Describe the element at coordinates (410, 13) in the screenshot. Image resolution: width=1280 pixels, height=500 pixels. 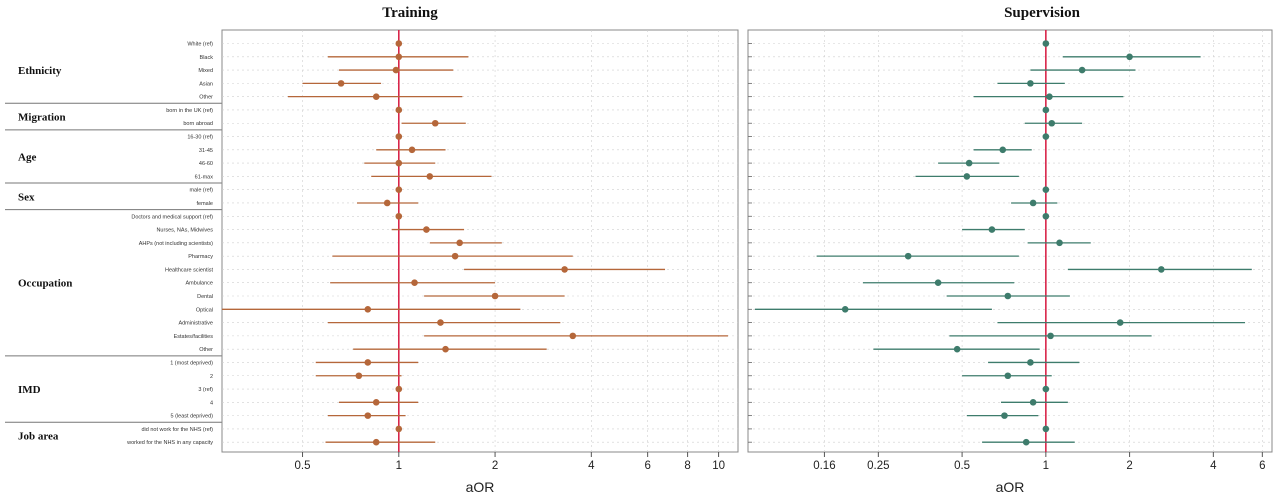
I see `training-panel-title: Training` at that location.